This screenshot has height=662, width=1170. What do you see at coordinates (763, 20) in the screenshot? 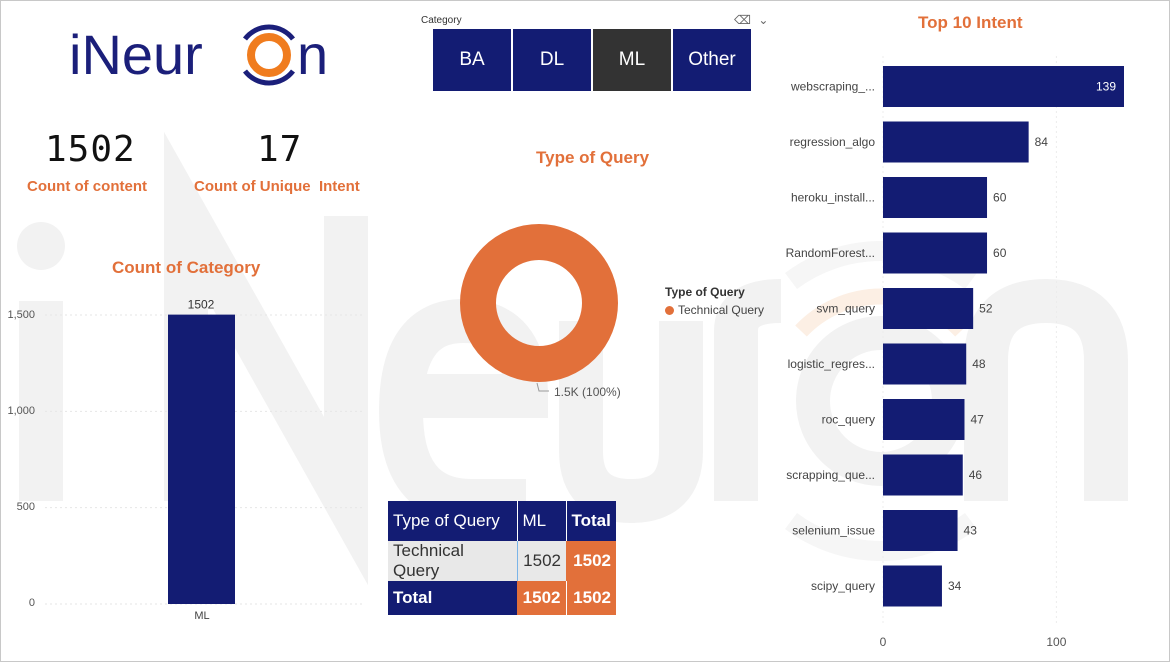
I see `chevron-down-icon: ⌄` at bounding box center [763, 20].